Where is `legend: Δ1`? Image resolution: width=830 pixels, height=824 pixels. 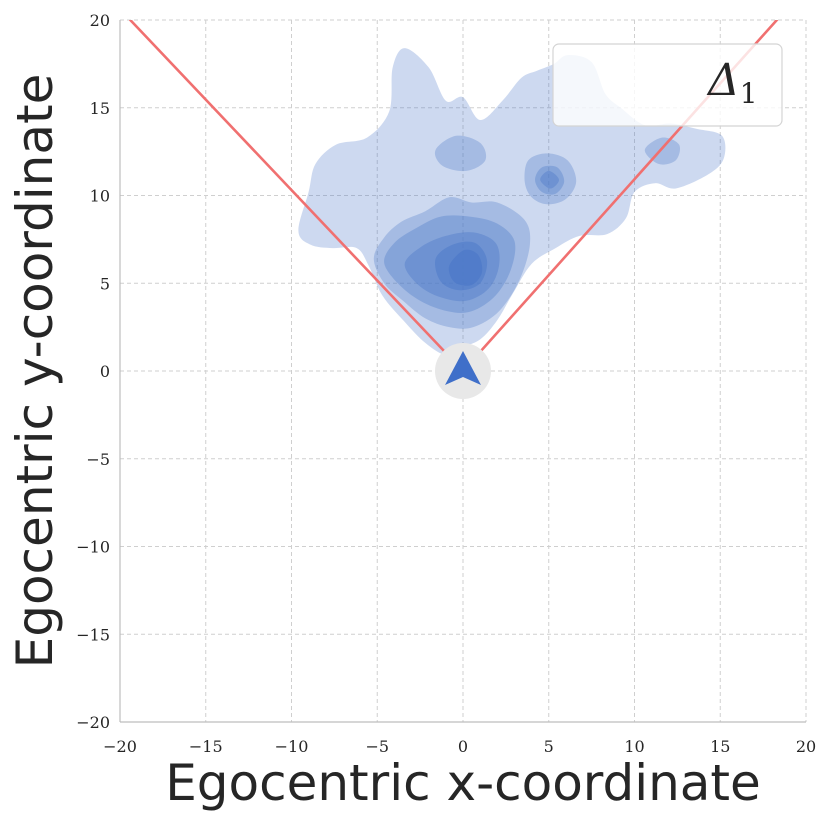 legend: Δ1 is located at coordinates (667, 85).